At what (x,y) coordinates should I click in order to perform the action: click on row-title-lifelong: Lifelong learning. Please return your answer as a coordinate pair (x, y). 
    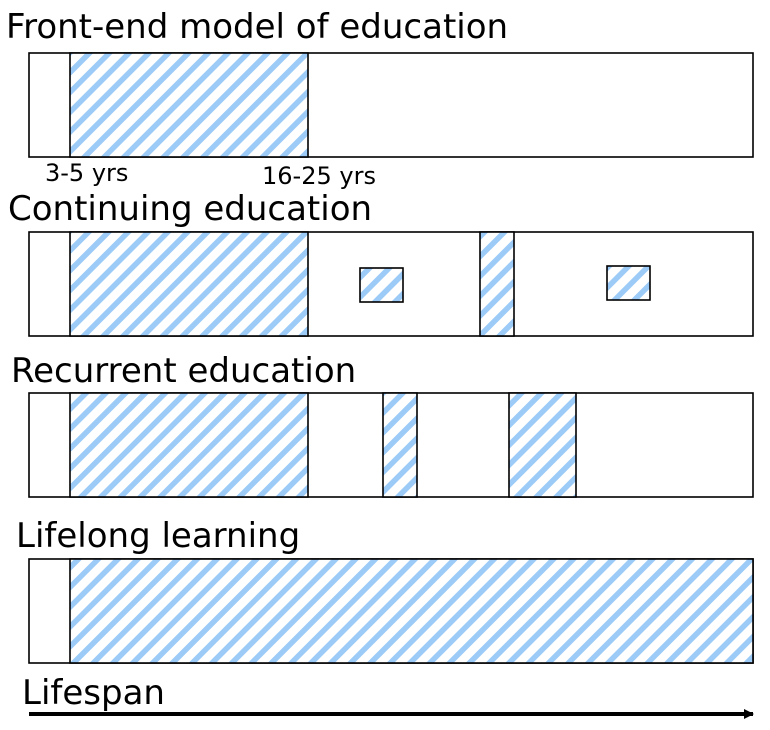
    Looking at the image, I should click on (158, 536).